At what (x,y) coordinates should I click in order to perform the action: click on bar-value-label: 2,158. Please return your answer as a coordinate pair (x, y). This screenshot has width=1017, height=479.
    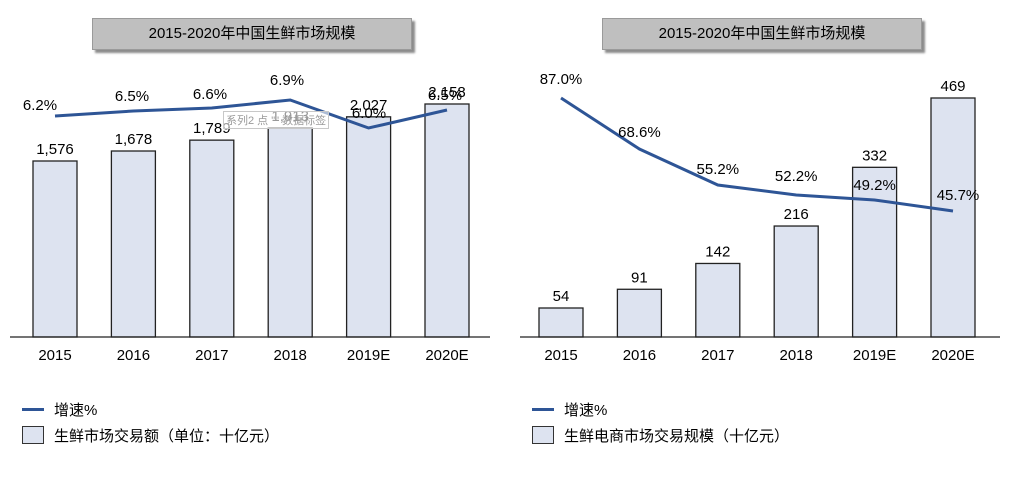
    Looking at the image, I should click on (447, 92).